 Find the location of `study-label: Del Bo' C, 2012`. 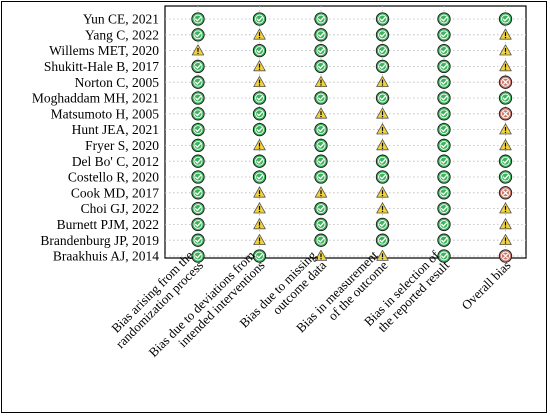

study-label: Del Bo' C, 2012 is located at coordinates (115, 161).